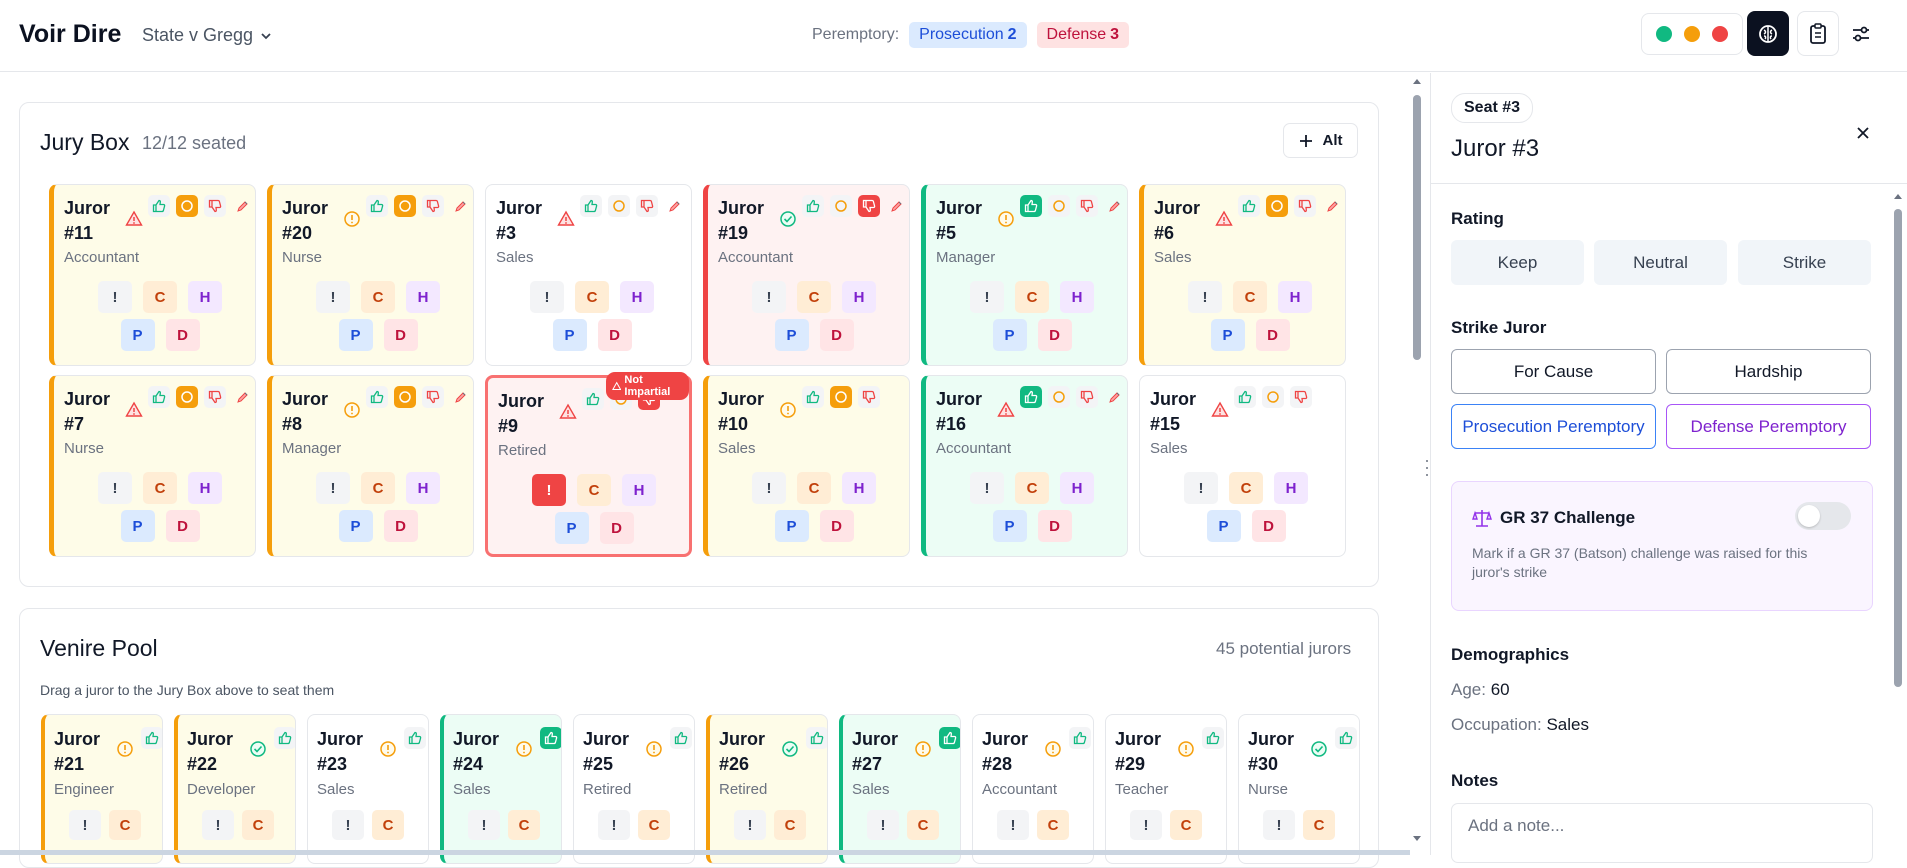  I want to click on gr37-toggle, so click(1823, 516).